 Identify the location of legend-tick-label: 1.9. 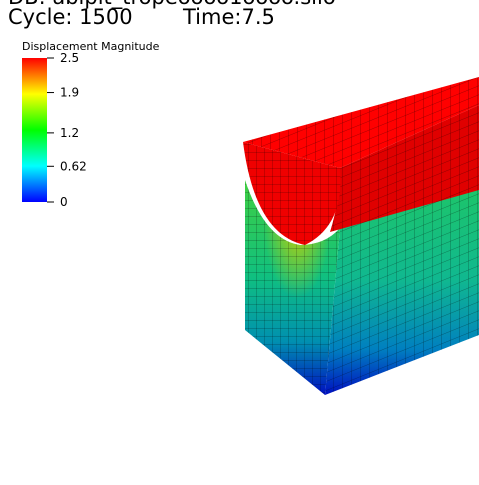
(69, 93).